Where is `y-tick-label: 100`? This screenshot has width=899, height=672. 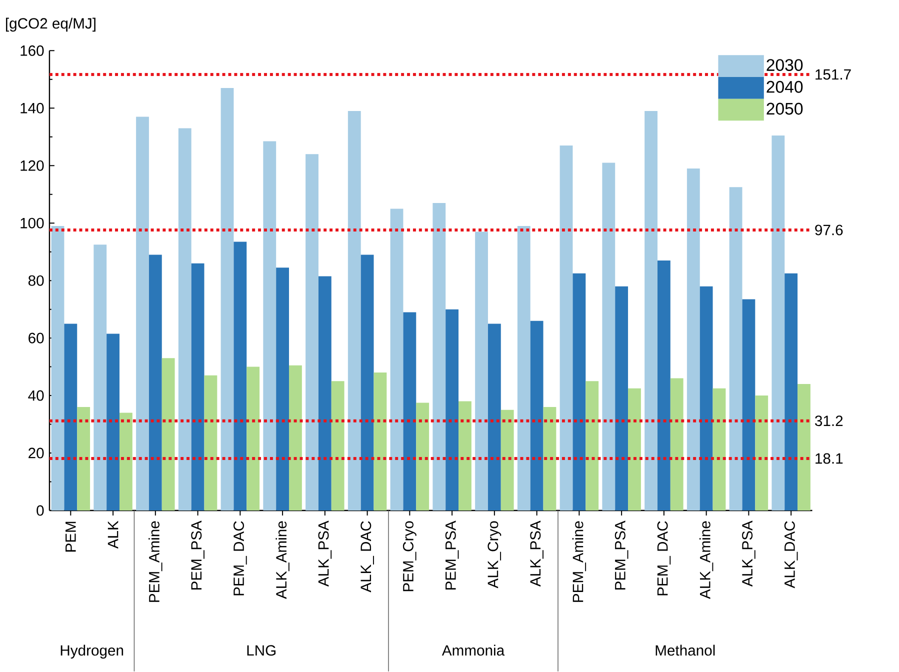
y-tick-label: 100 is located at coordinates (32, 223).